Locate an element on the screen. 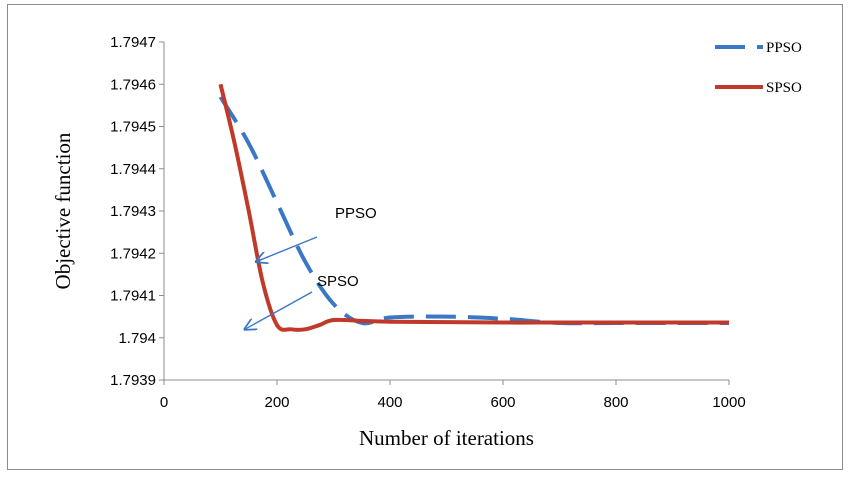  x-tick-label: 600 is located at coordinates (502, 402).